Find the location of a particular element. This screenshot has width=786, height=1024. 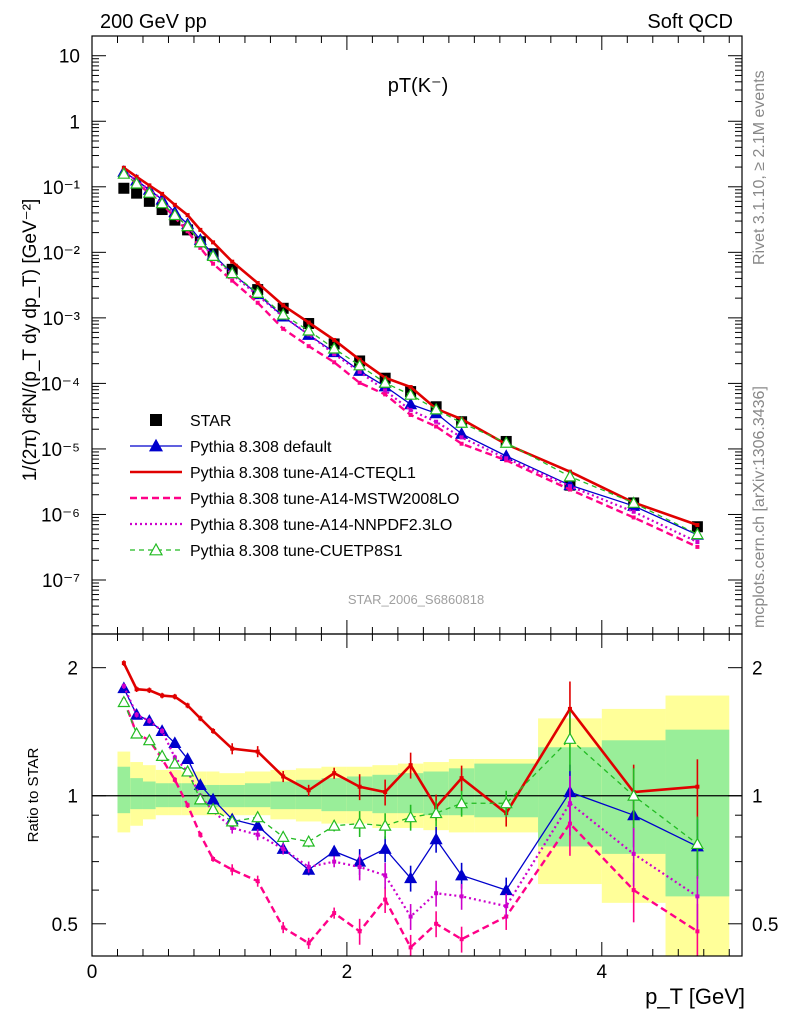

cteql1-ratio-curve is located at coordinates (410, 739).